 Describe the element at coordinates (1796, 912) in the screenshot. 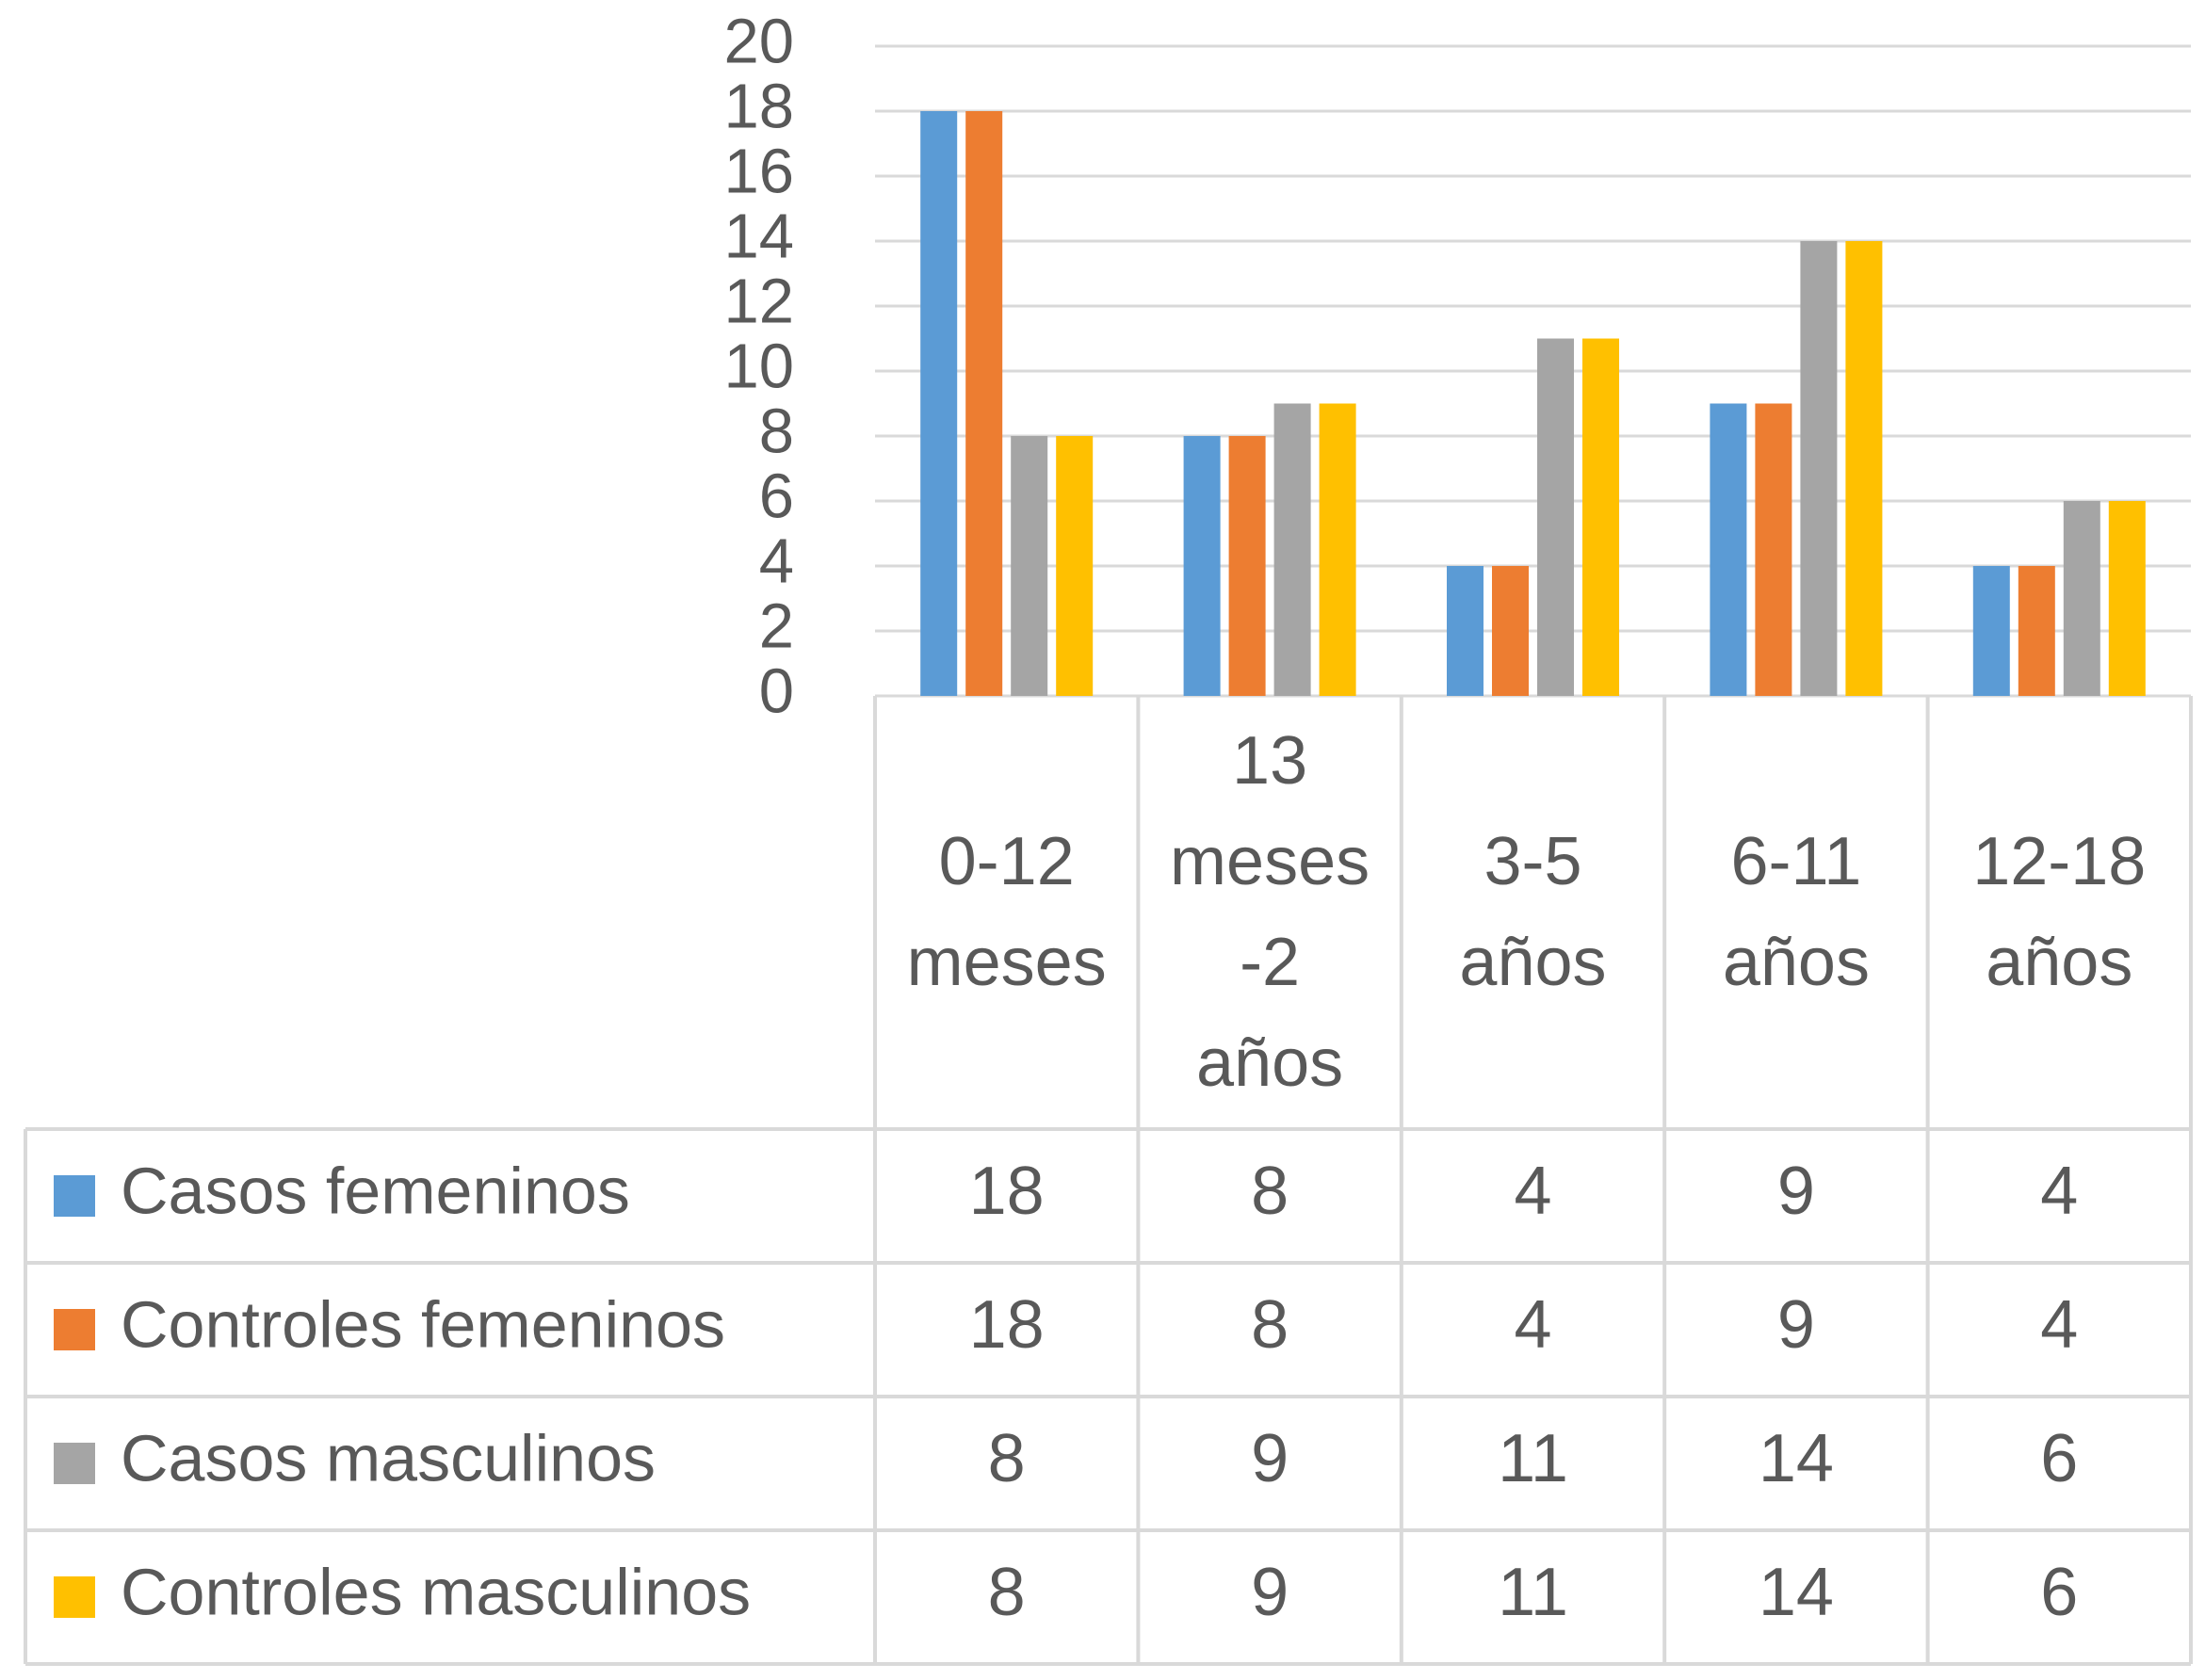

I see `x-tick-label: 6-11 años` at that location.